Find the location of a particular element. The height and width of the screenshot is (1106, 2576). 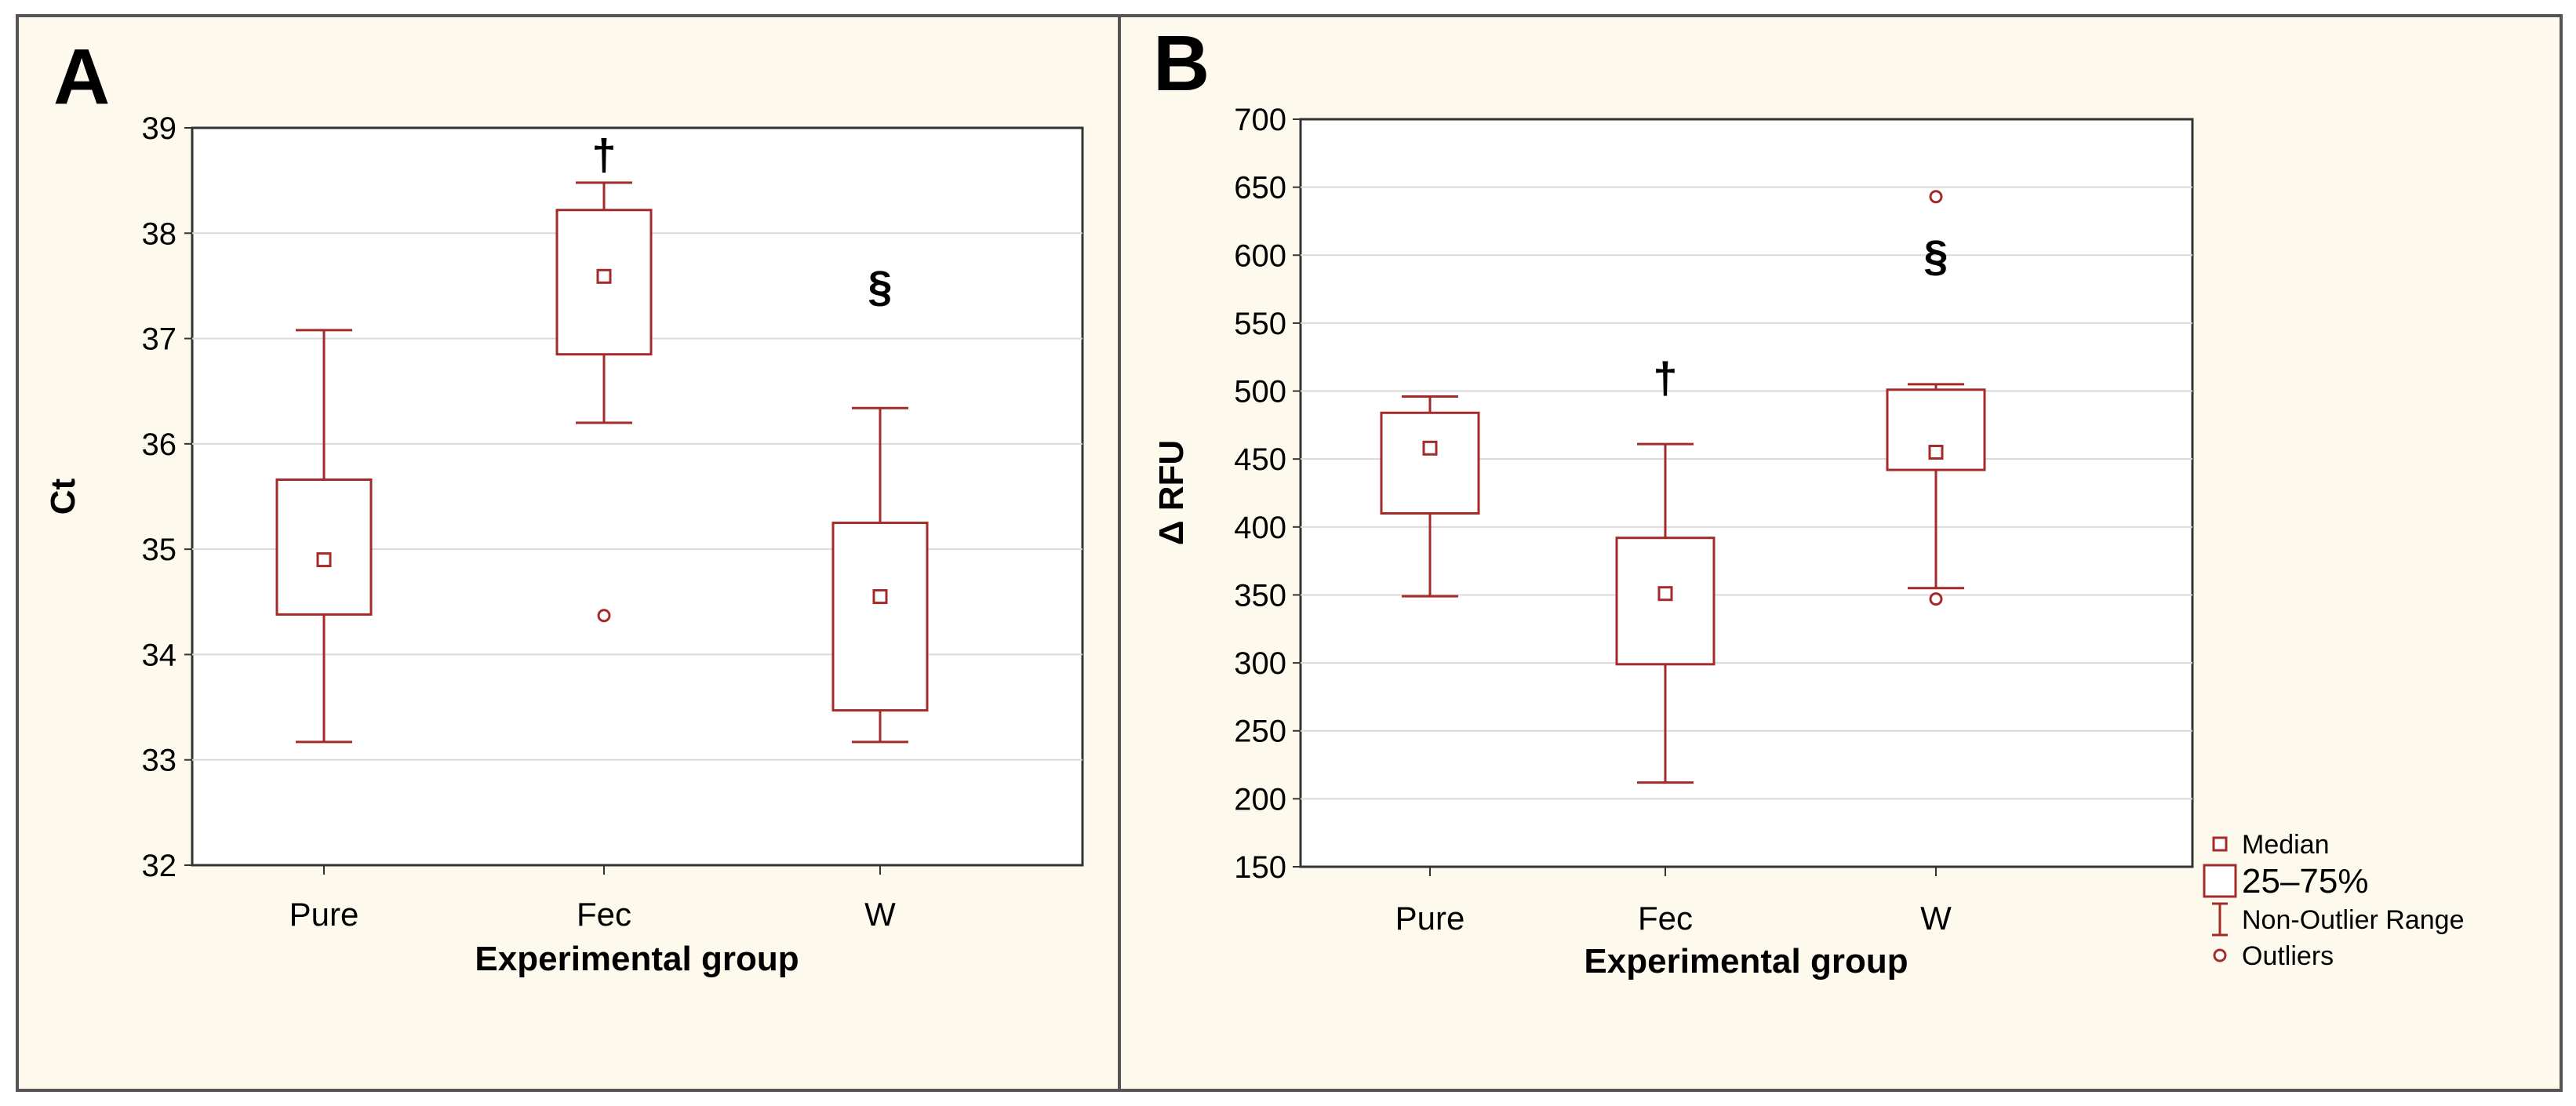

y-tick-label: 500 is located at coordinates (1260, 392).